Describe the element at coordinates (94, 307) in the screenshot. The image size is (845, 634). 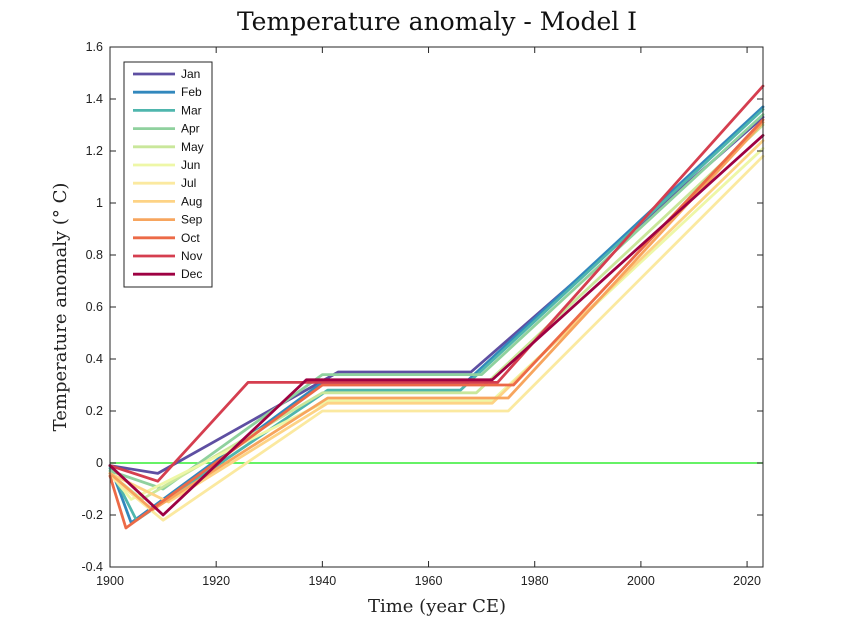
I see `y-tick-label: 0.6` at that location.